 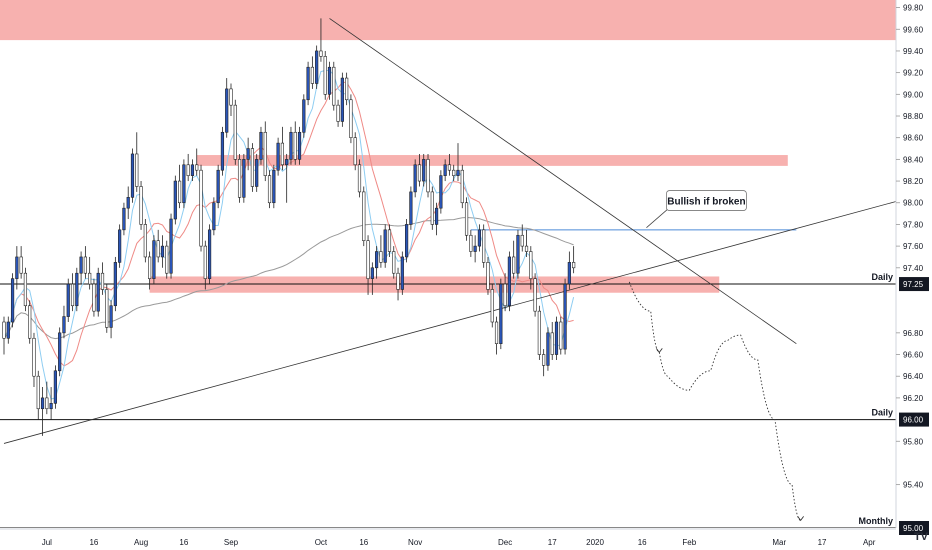 What do you see at coordinates (822, 542) in the screenshot?
I see `x-tick-label: 17` at bounding box center [822, 542].